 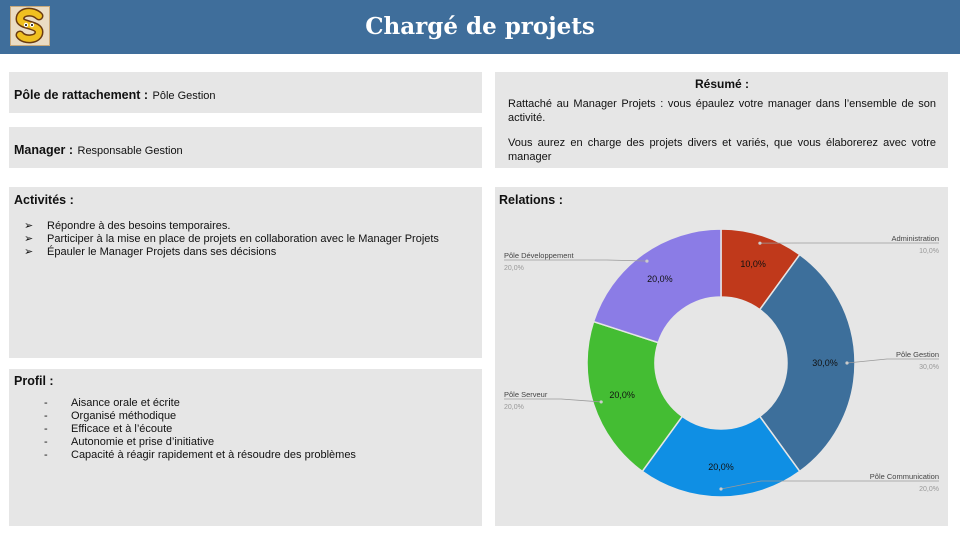 What do you see at coordinates (30, 26) in the screenshot?
I see `snake-logo-icon` at bounding box center [30, 26].